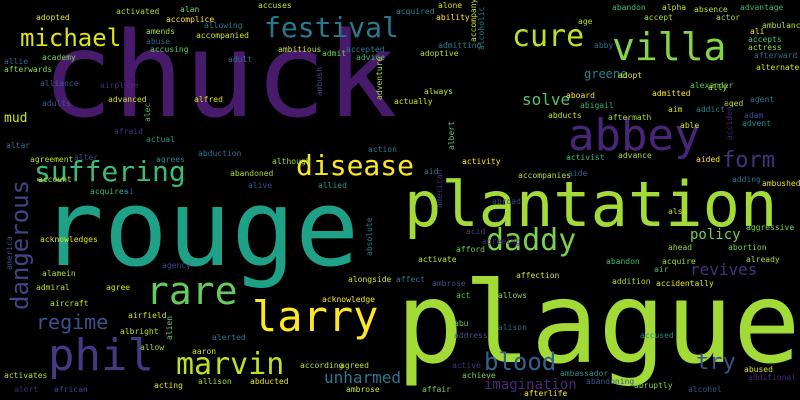 The height and width of the screenshot is (400, 800). What do you see at coordinates (176, 265) in the screenshot?
I see `word: agency` at bounding box center [176, 265].